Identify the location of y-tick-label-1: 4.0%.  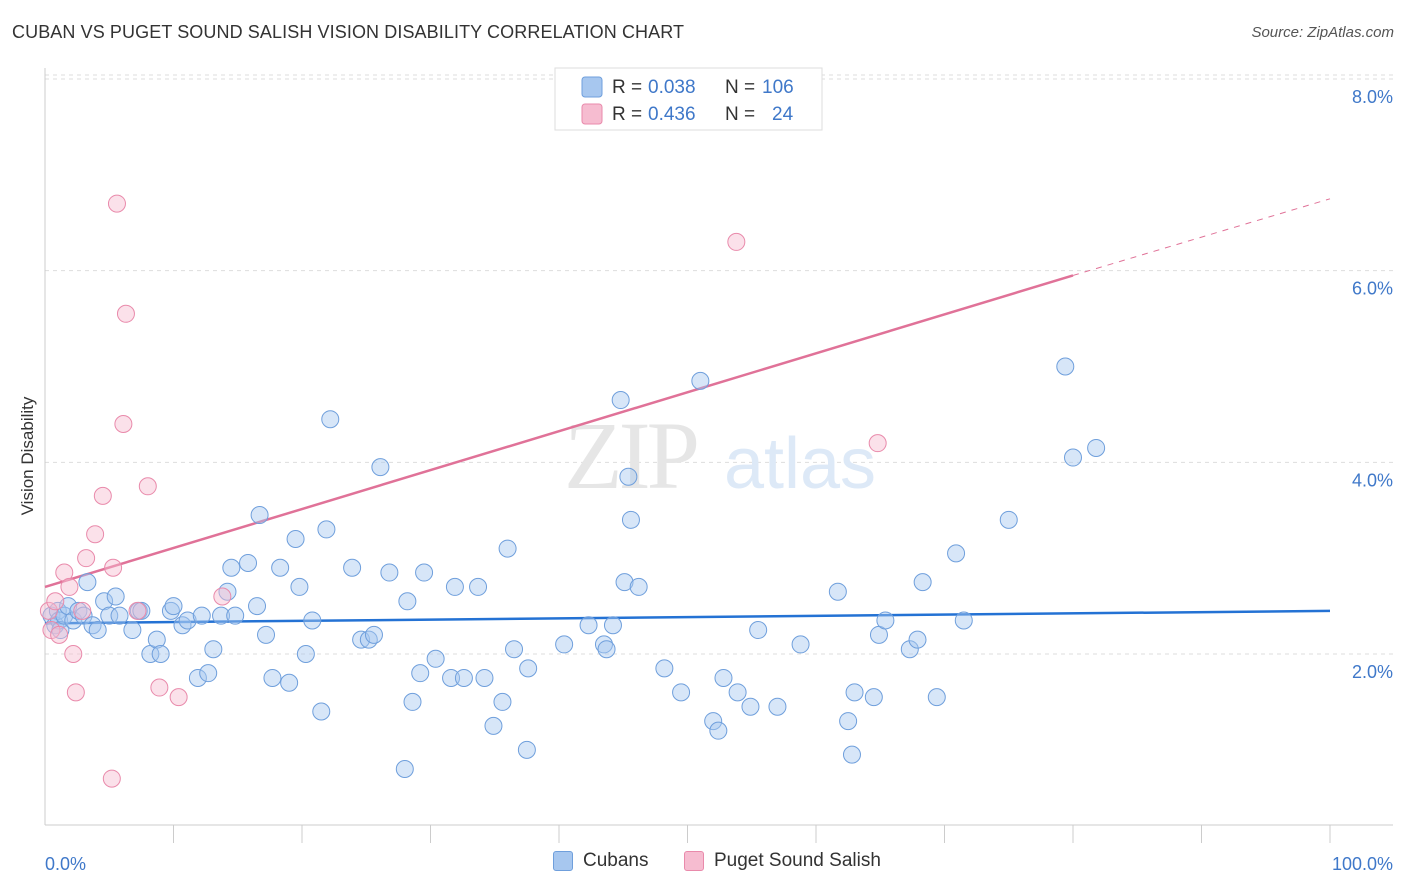
(1372, 480).